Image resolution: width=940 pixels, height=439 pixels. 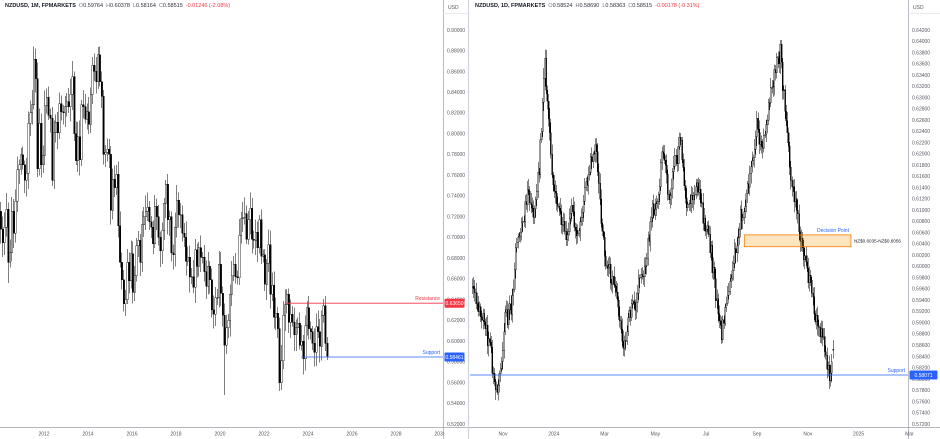 I want to click on svg-text: 0.76000, so click(x=456, y=176).